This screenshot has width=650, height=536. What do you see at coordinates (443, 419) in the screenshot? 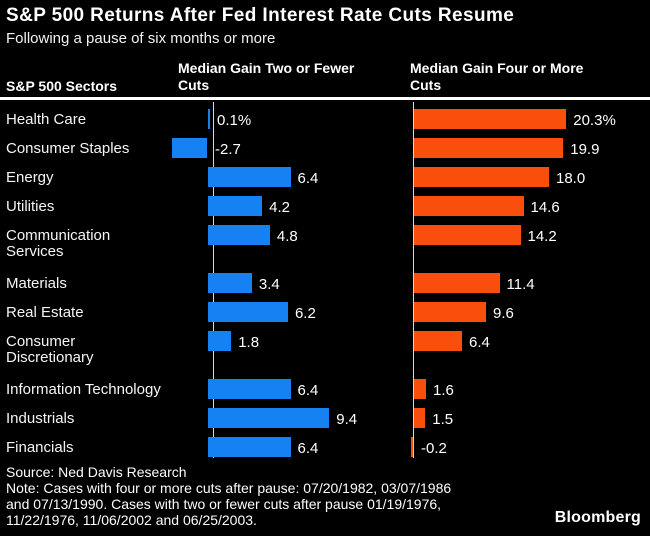
I see `bar-value-label: 1.5` at bounding box center [443, 419].